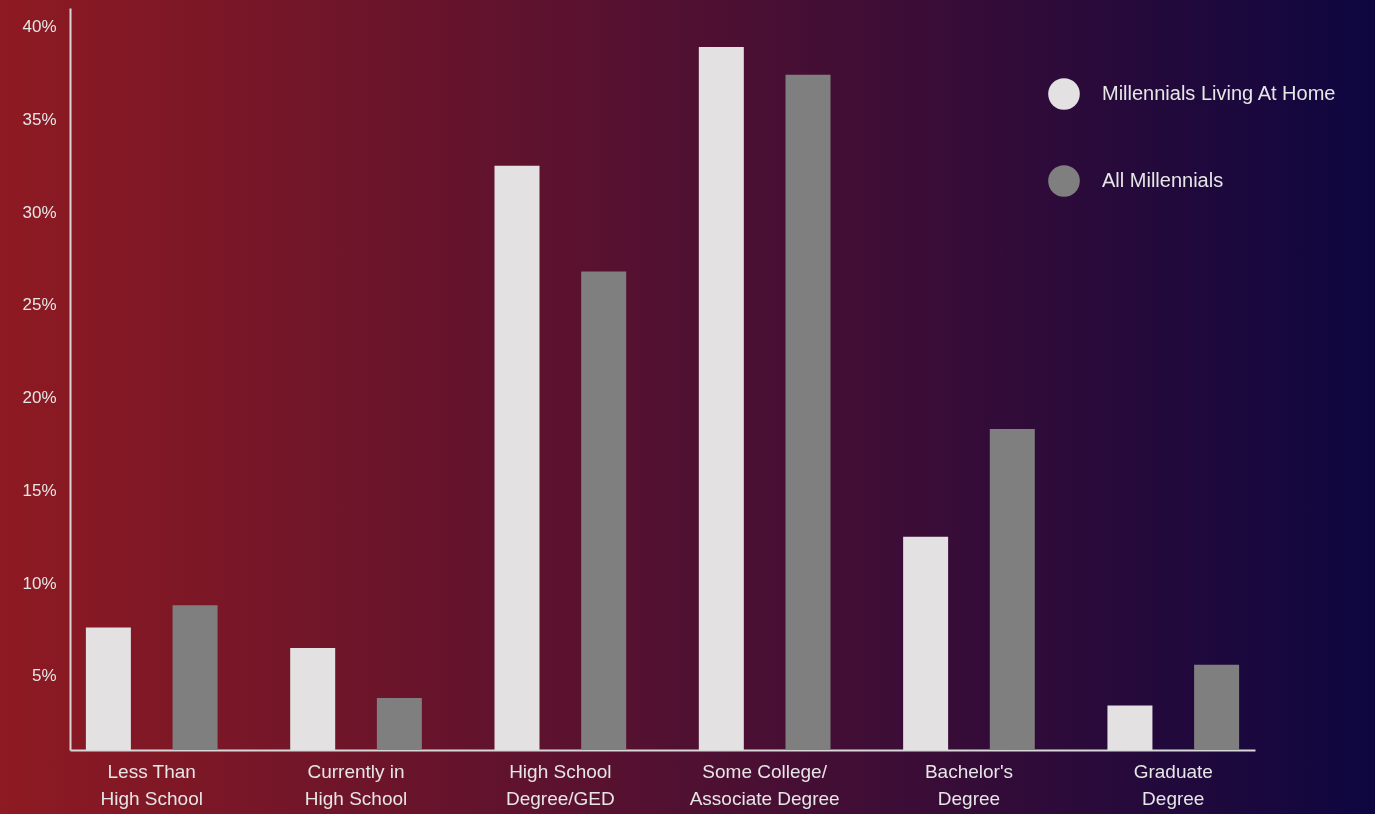 Image resolution: width=1375 pixels, height=814 pixels. I want to click on y-tick-label: 30%, so click(39, 212).